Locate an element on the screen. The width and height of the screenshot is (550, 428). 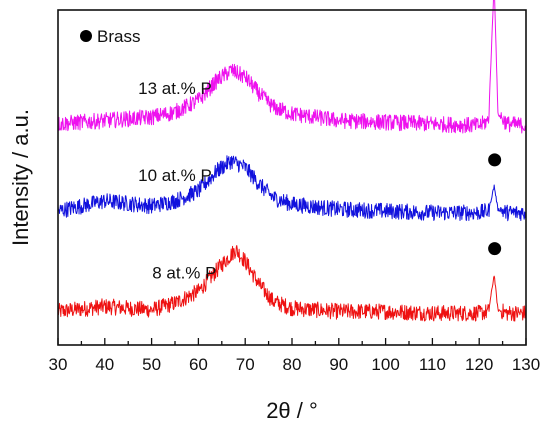
x-tick-label: 120 is located at coordinates (479, 364).